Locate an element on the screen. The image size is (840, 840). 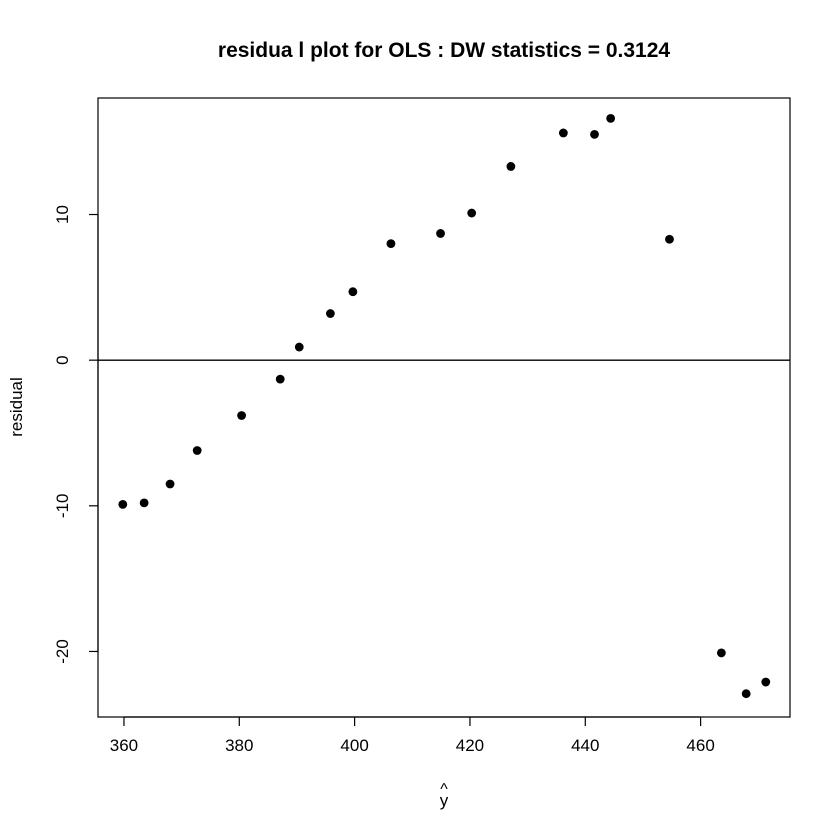
x-axis-label-hat: ^ is located at coordinates (444, 789).